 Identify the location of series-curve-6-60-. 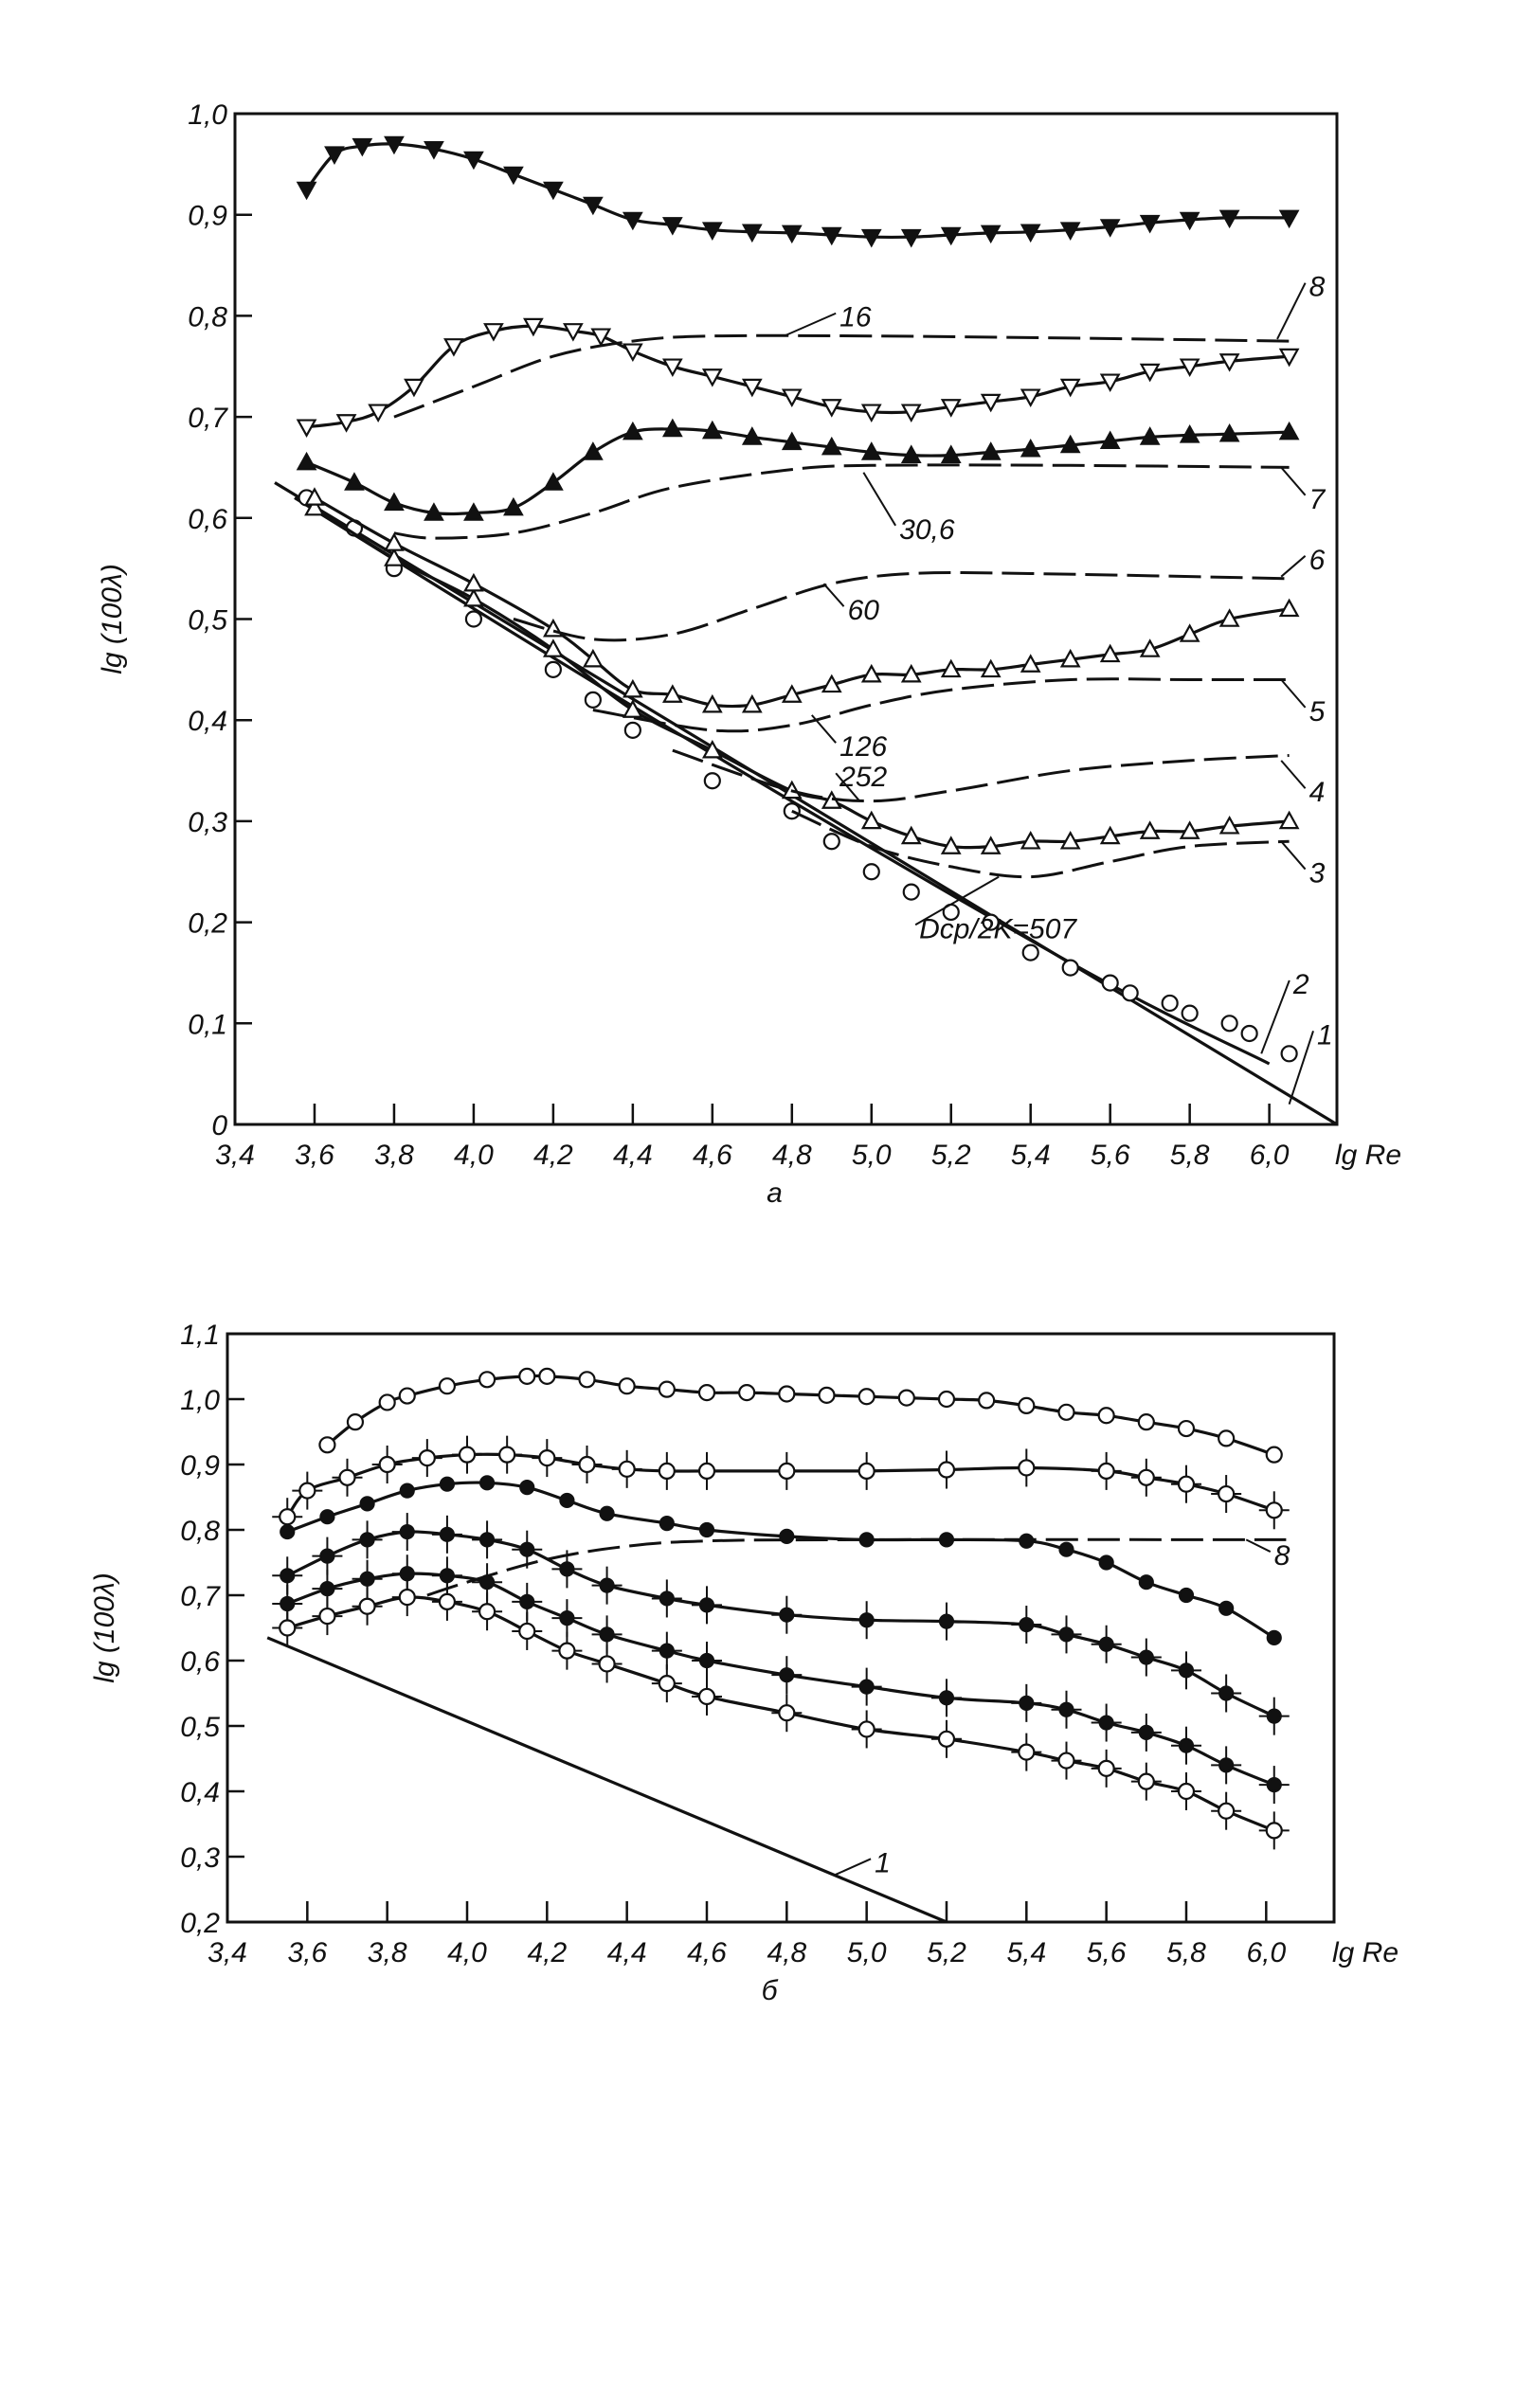
(901, 606).